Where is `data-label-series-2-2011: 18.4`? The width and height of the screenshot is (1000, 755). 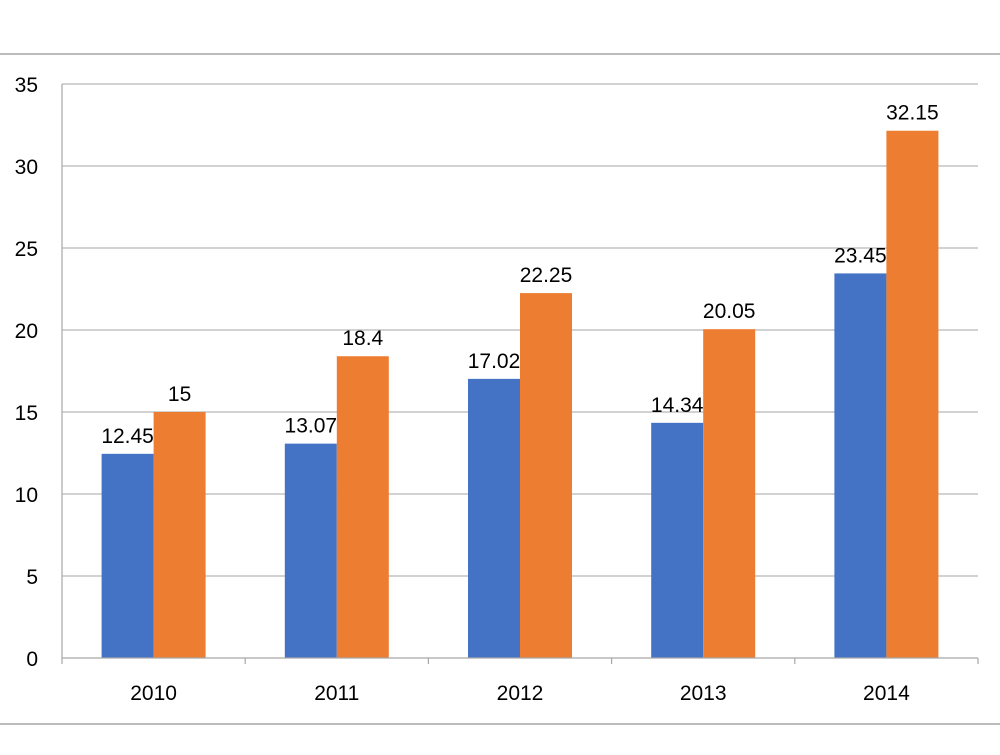 data-label-series-2-2011: 18.4 is located at coordinates (362, 338).